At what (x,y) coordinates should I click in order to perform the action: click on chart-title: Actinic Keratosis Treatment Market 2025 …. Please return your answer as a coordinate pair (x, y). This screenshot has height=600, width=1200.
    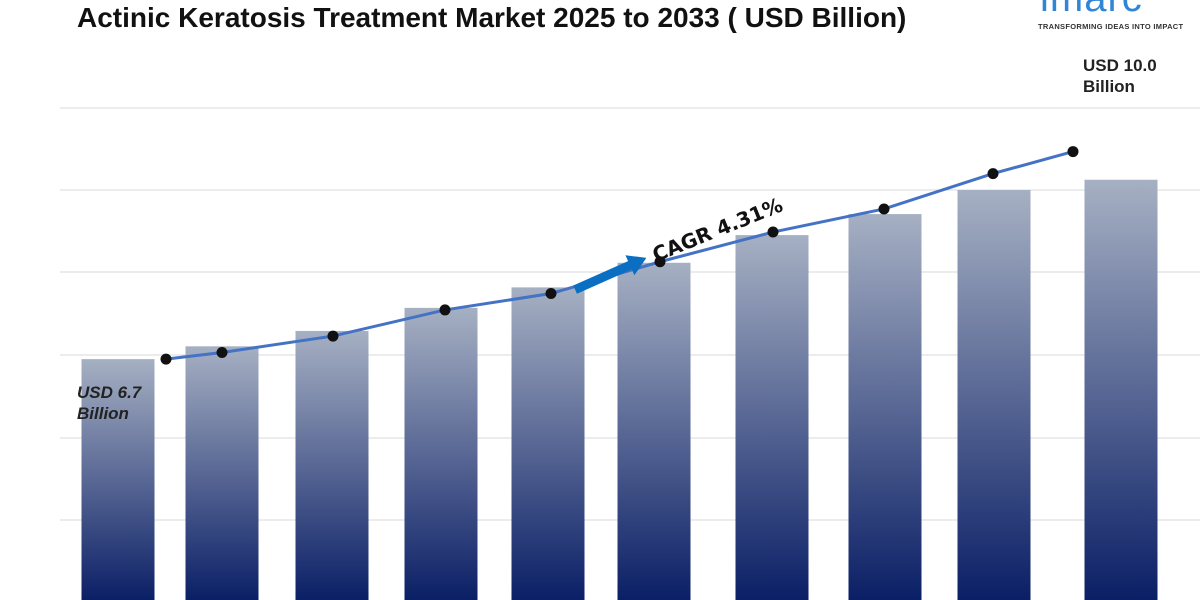
    Looking at the image, I should click on (492, 17).